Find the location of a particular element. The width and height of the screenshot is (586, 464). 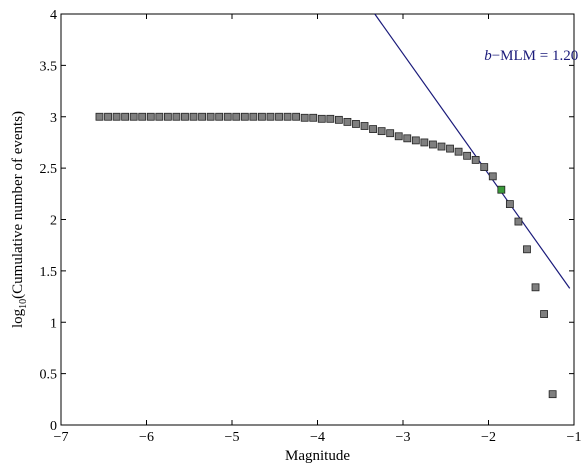

y-axis-label-subscript: 10 is located at coordinates (23, 304).